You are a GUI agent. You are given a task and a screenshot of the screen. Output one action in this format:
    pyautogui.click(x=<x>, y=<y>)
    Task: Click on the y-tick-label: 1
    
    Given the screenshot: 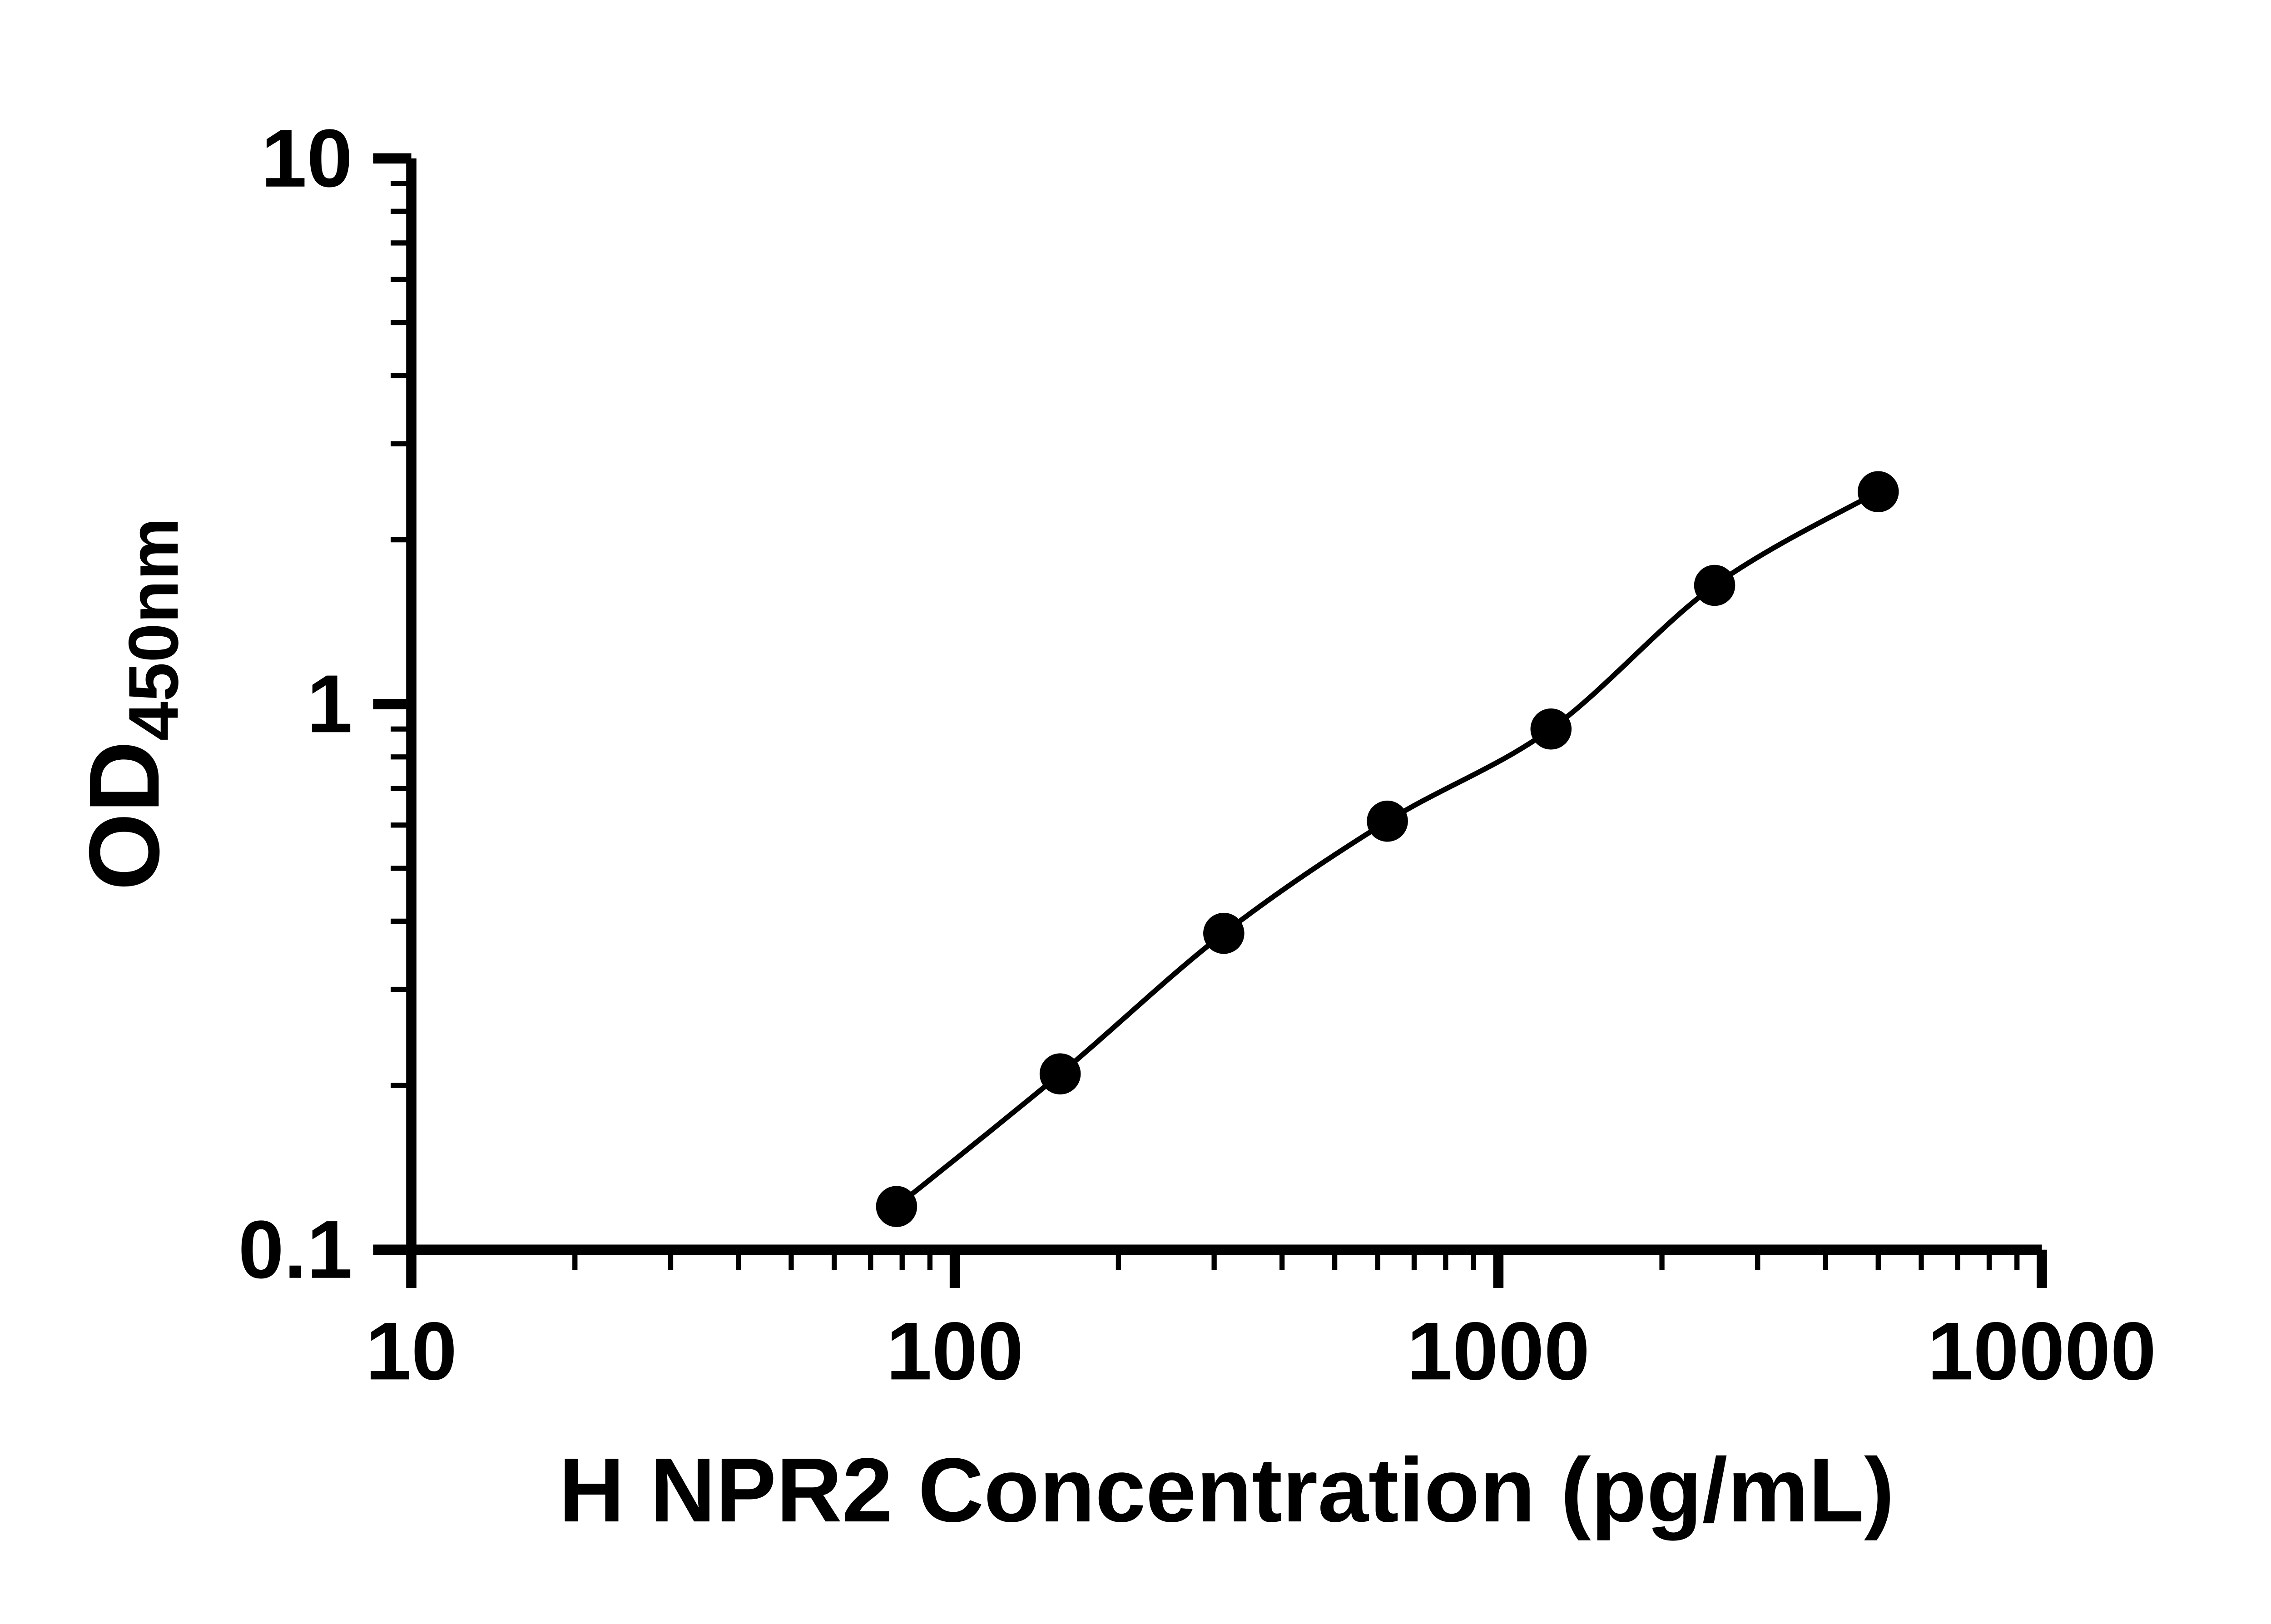 What is the action you would take?
    pyautogui.click(x=329, y=704)
    